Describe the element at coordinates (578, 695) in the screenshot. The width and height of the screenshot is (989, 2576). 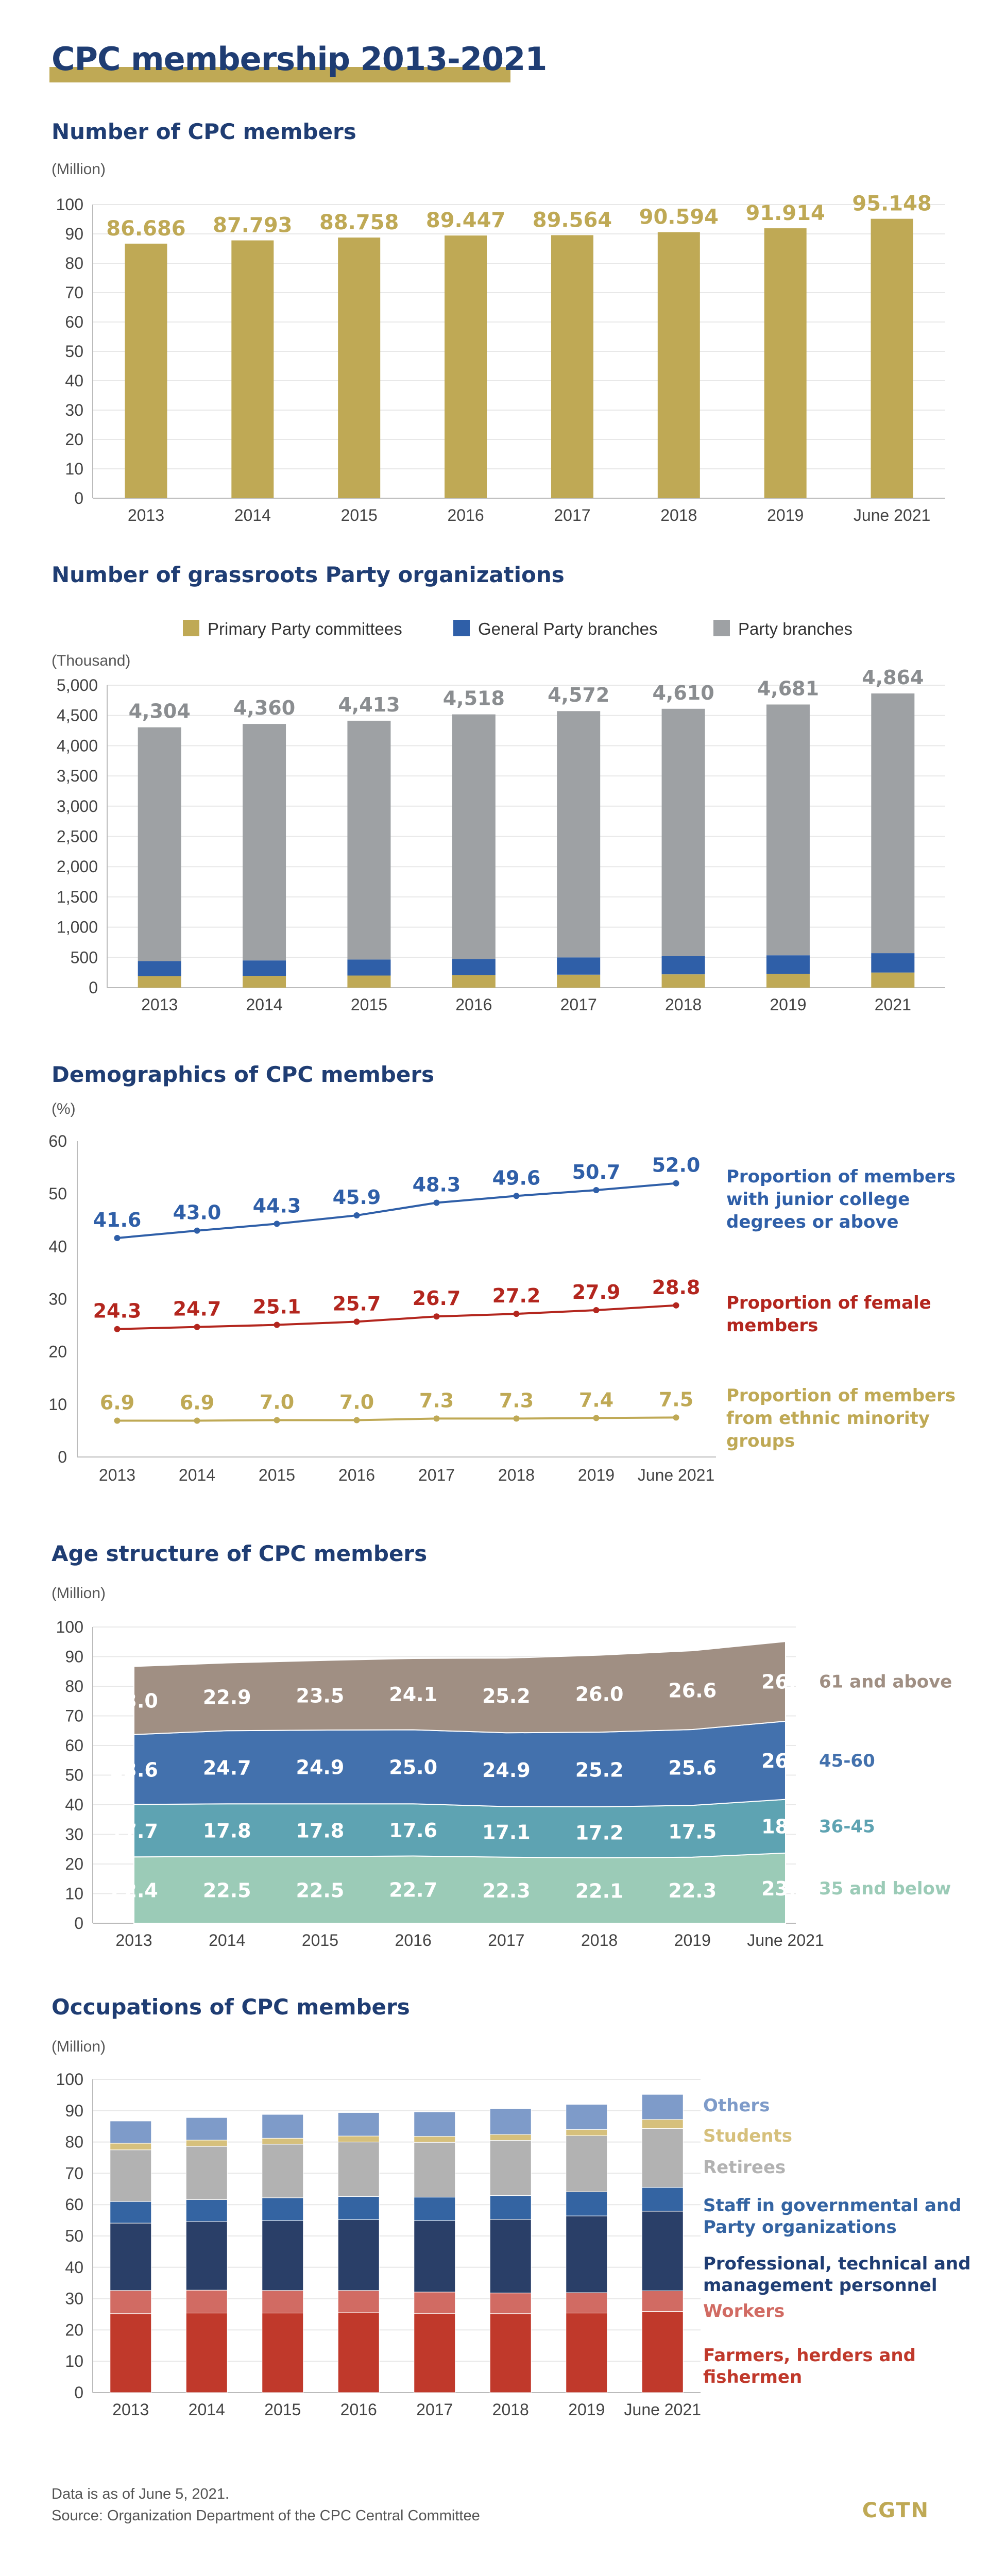
I see `total-label: 4,572` at that location.